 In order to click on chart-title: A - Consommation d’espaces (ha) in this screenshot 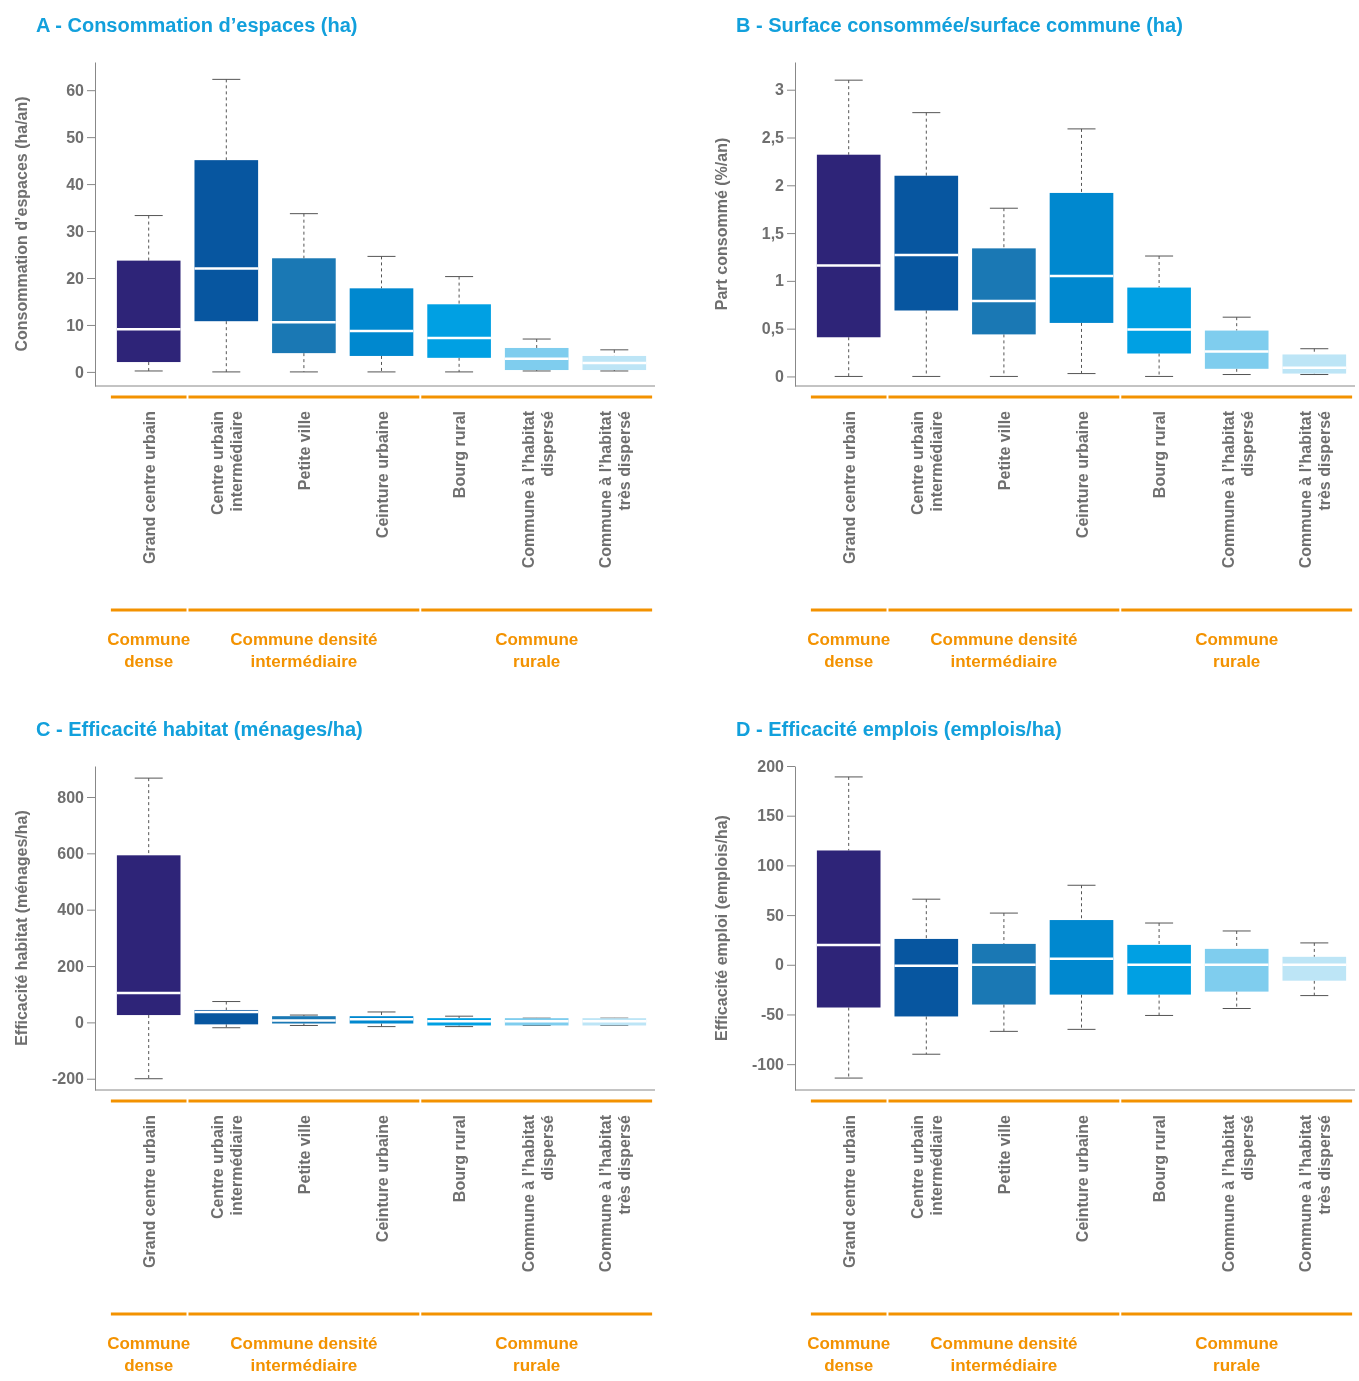, I will do `click(197, 25)`.